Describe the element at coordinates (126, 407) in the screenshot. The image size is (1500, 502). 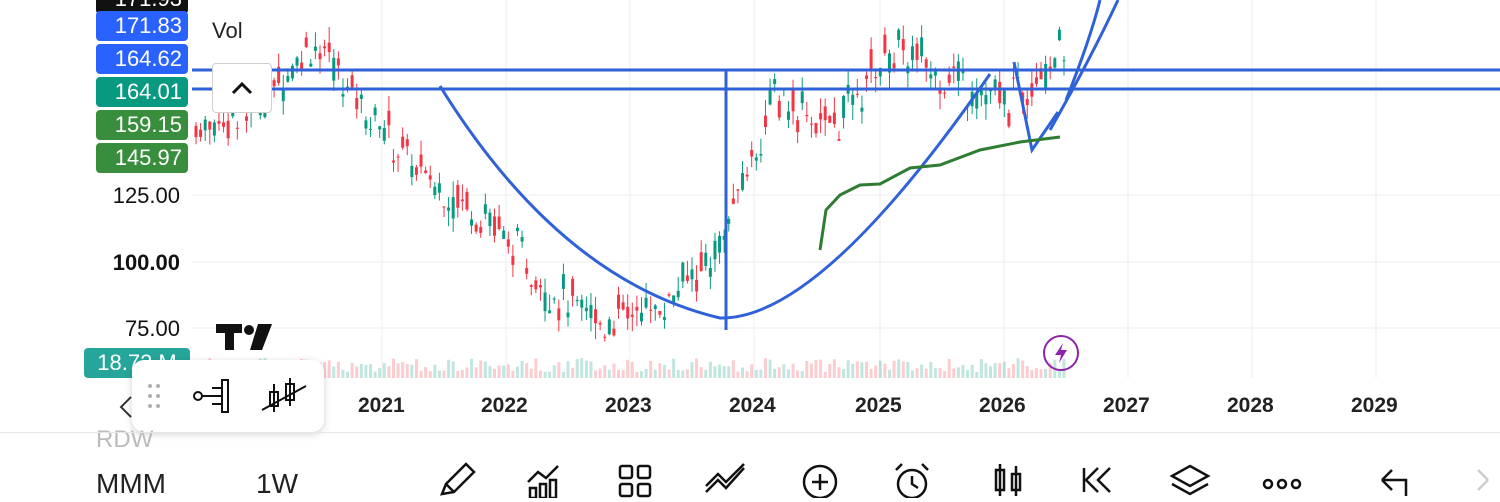
I see `chevron-left-icon` at that location.